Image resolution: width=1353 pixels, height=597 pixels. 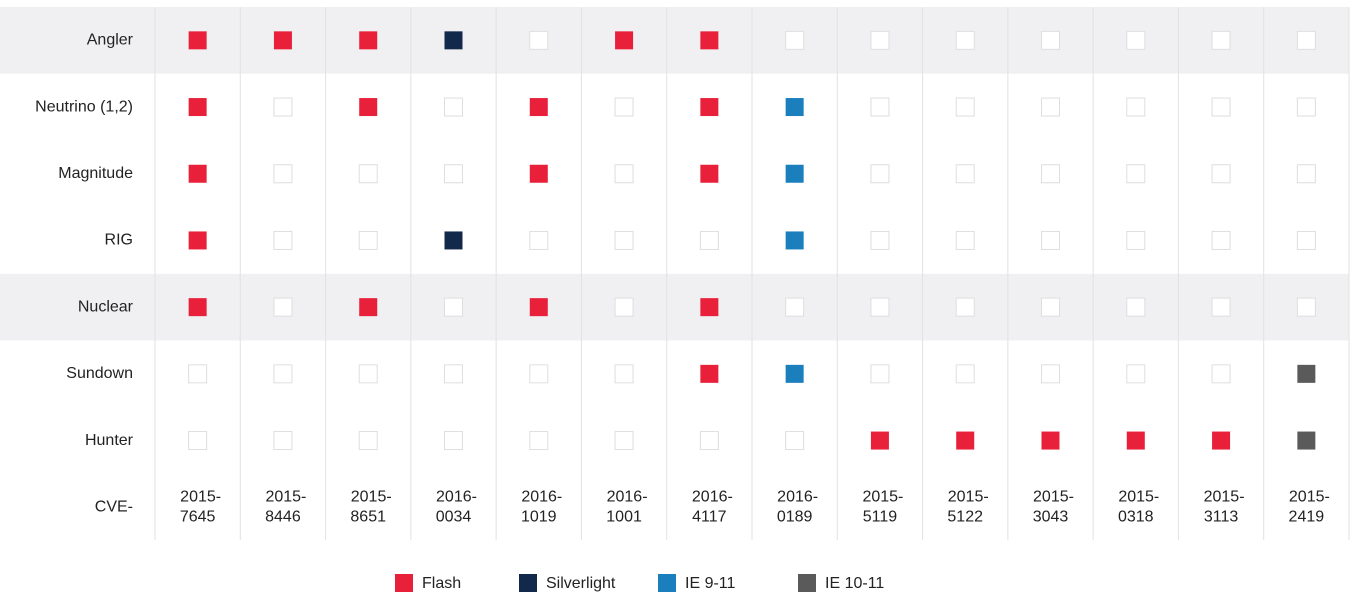 I want to click on column-id: 8651, so click(x=368, y=516).